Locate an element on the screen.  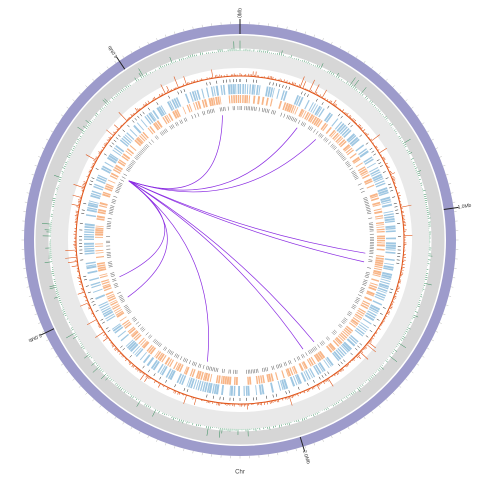
link is located at coordinates (213, 159).